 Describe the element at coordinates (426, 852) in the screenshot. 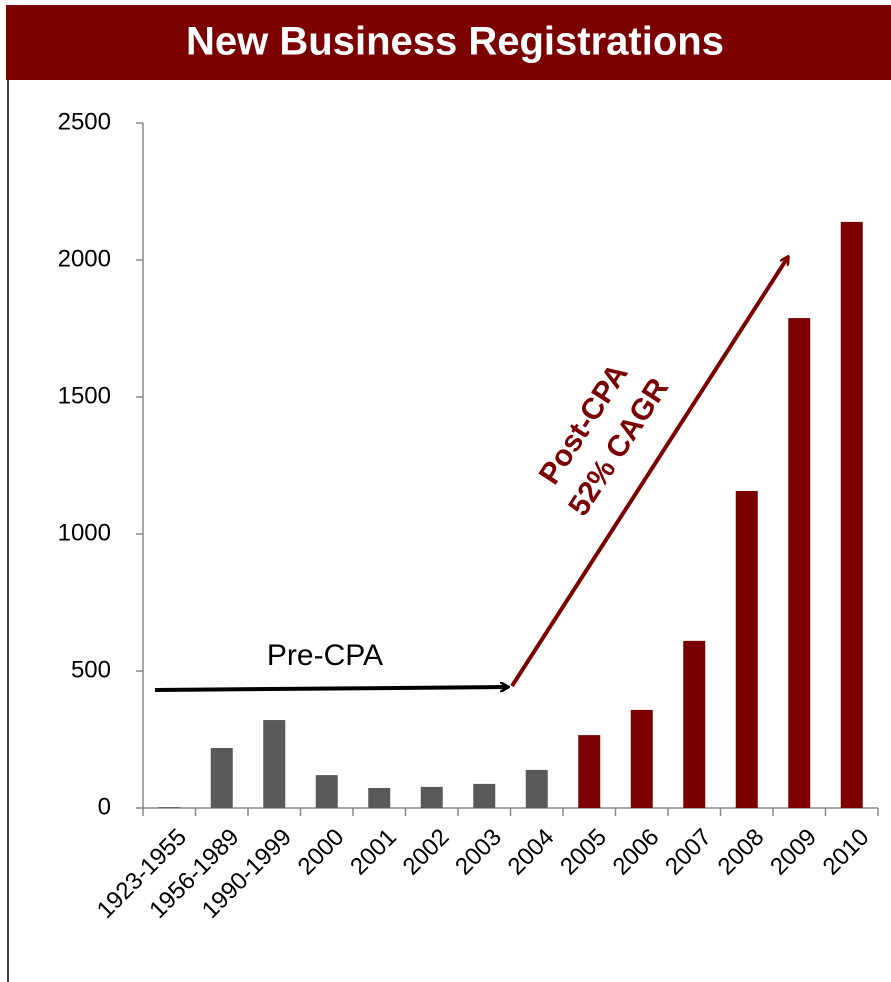

I see `x-tick-label: 2002` at that location.